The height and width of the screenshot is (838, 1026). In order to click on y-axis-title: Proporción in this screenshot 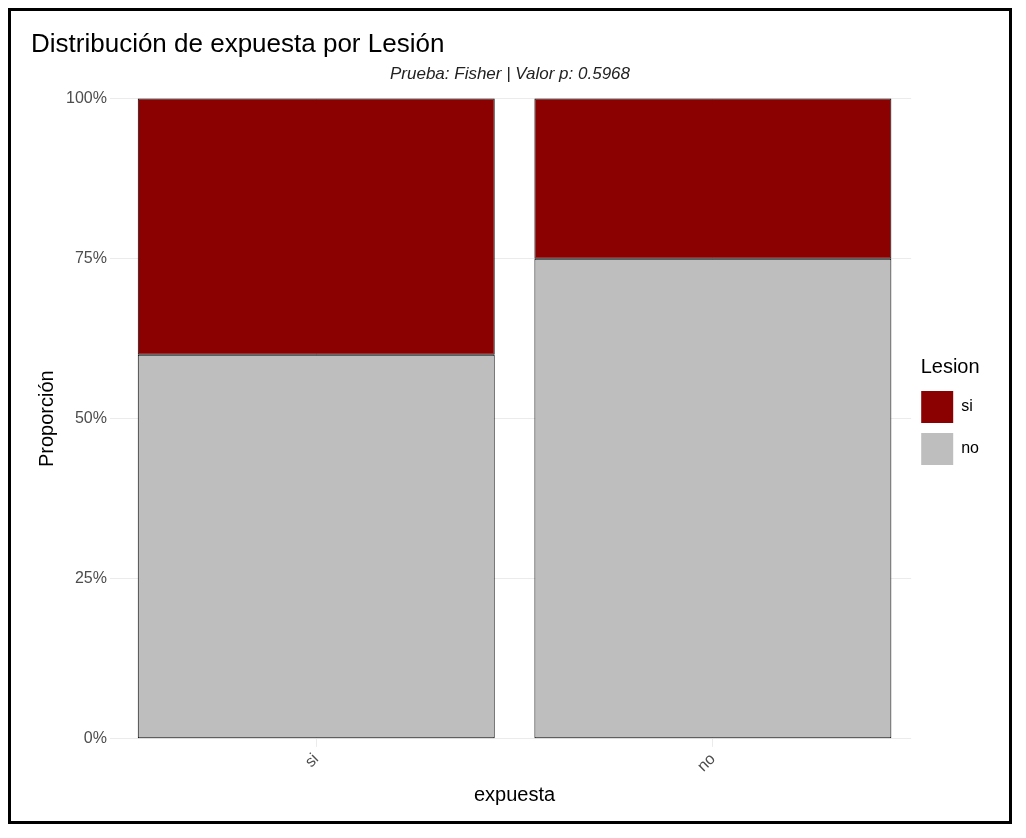, I will do `click(45, 419)`.